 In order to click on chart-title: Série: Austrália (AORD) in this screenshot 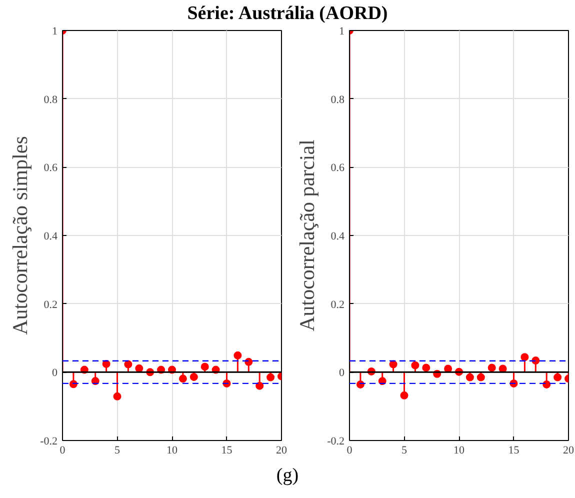, I will do `click(287, 14)`.